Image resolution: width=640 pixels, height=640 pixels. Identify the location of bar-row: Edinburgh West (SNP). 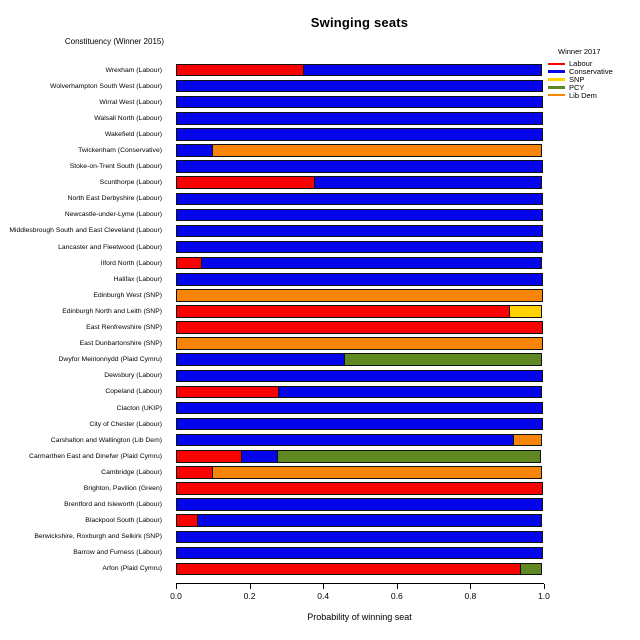
(272, 295).